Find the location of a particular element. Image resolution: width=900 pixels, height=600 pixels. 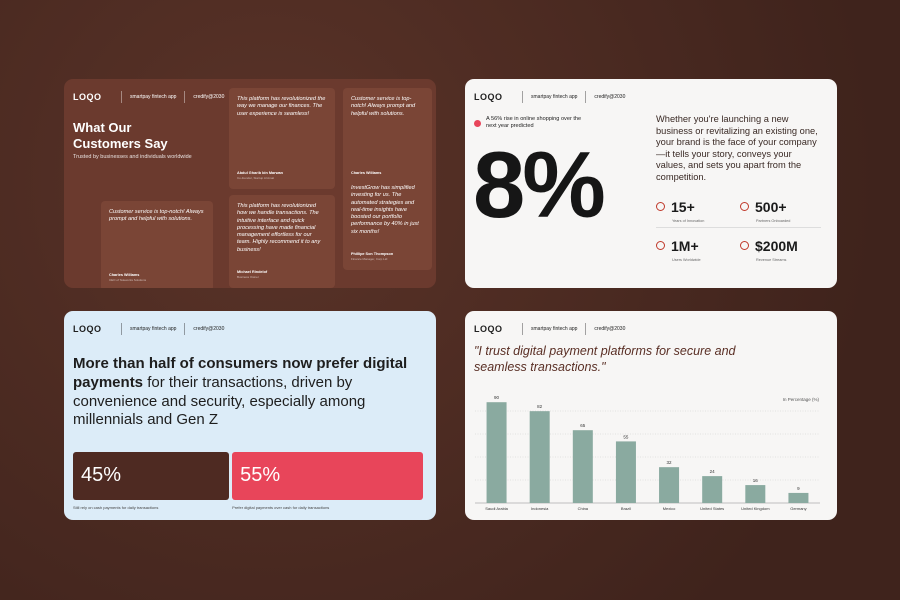

testimonial-role: Co-founder, Startup Al Amal is located at coordinates (256, 178).